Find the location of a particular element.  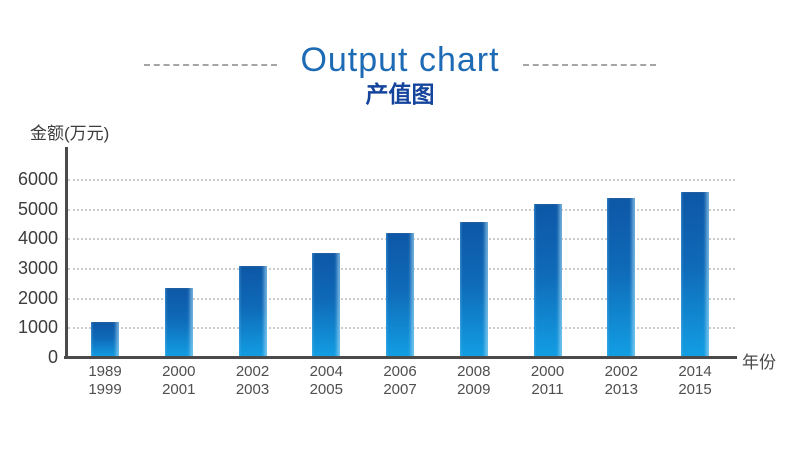

bar-2006-2007 is located at coordinates (400, 295).